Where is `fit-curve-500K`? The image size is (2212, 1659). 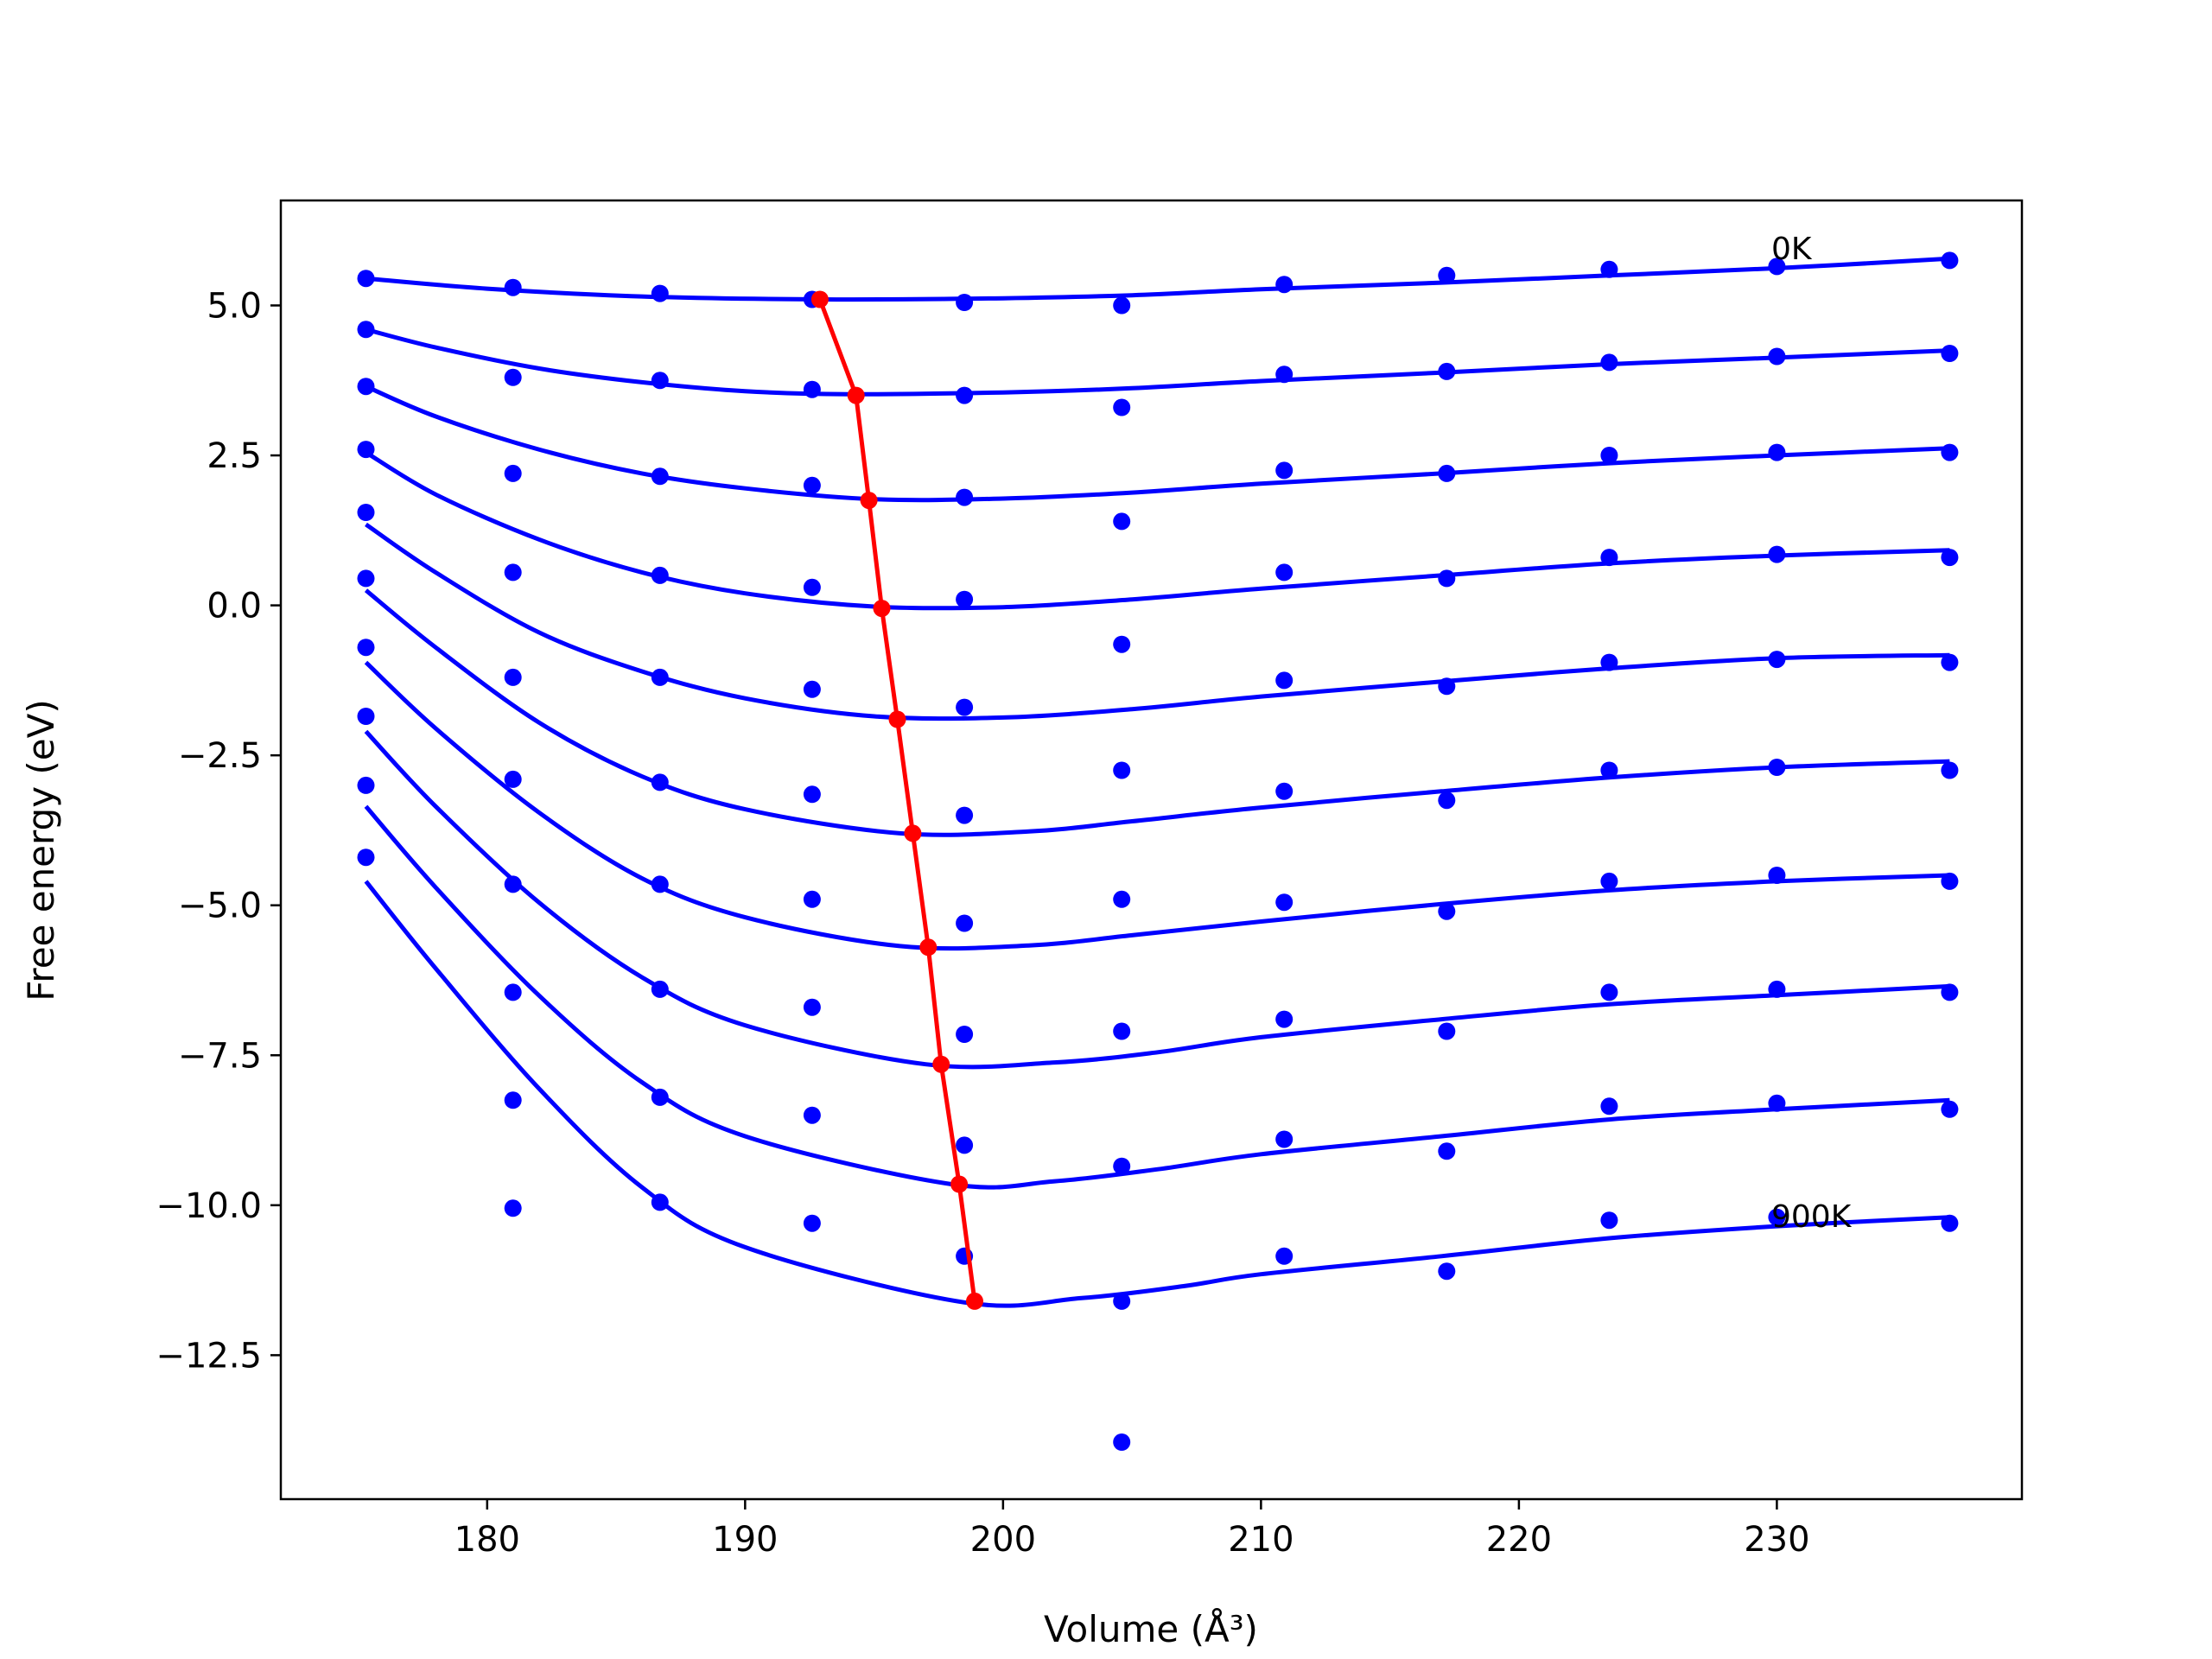 fit-curve-500K is located at coordinates (1157, 712).